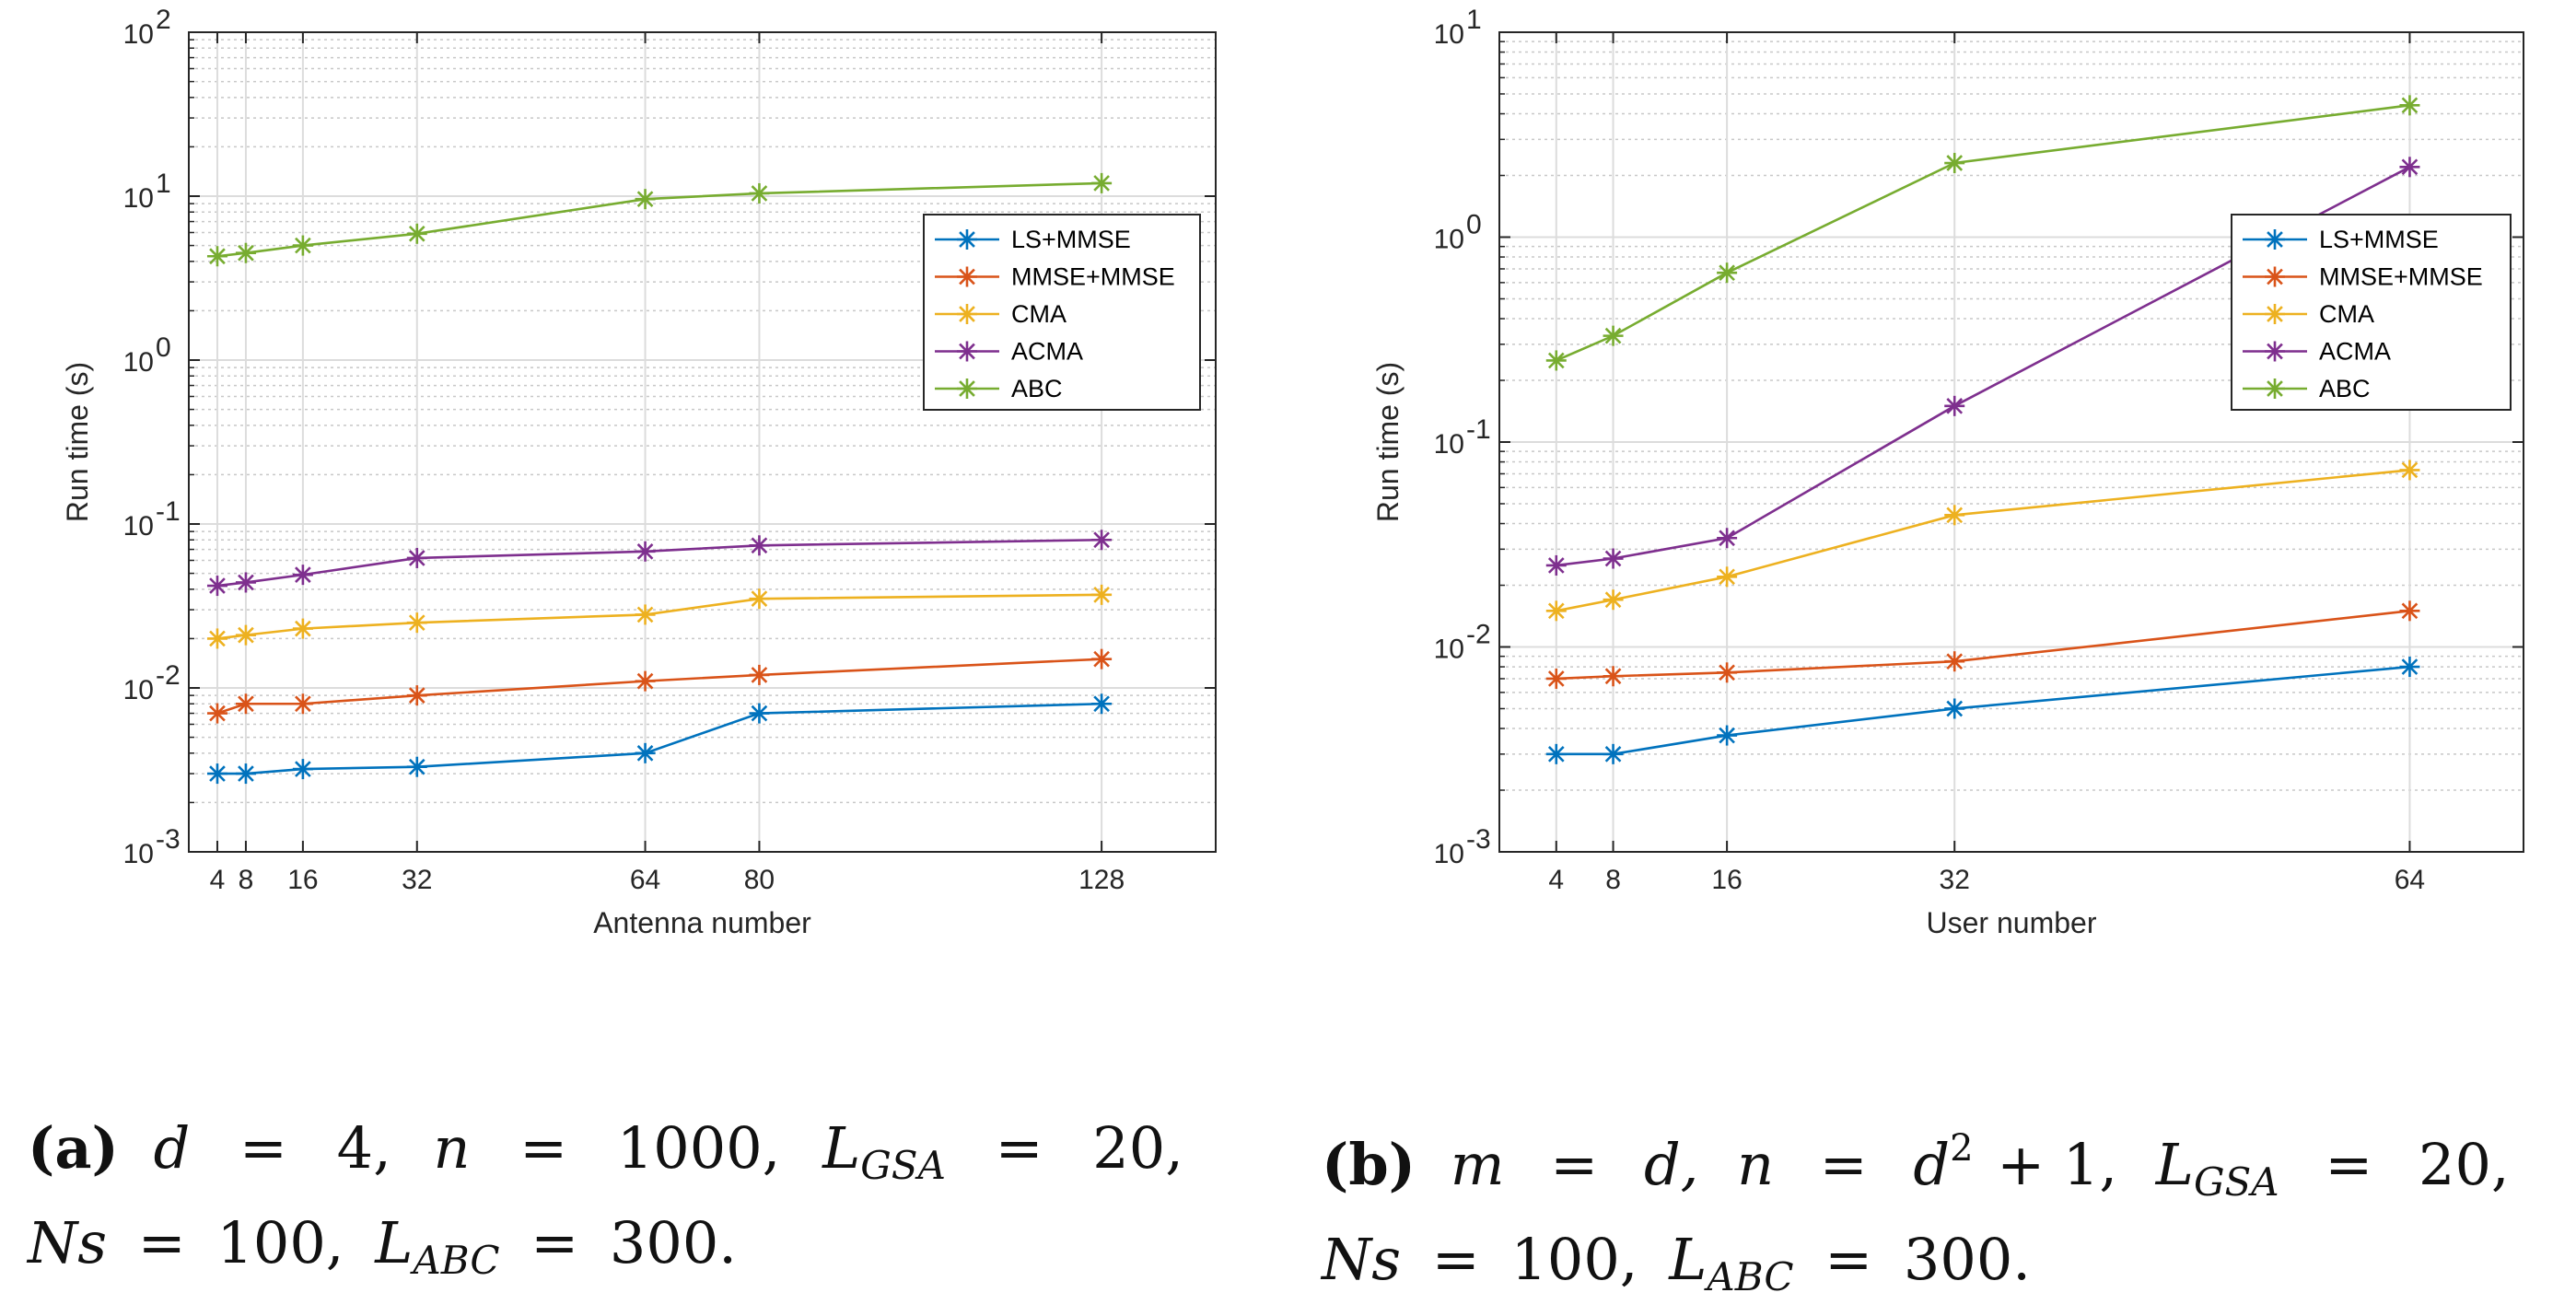 The height and width of the screenshot is (1316, 2576). I want to click on caption-b-val-ns: 100,, so click(1574, 1259).